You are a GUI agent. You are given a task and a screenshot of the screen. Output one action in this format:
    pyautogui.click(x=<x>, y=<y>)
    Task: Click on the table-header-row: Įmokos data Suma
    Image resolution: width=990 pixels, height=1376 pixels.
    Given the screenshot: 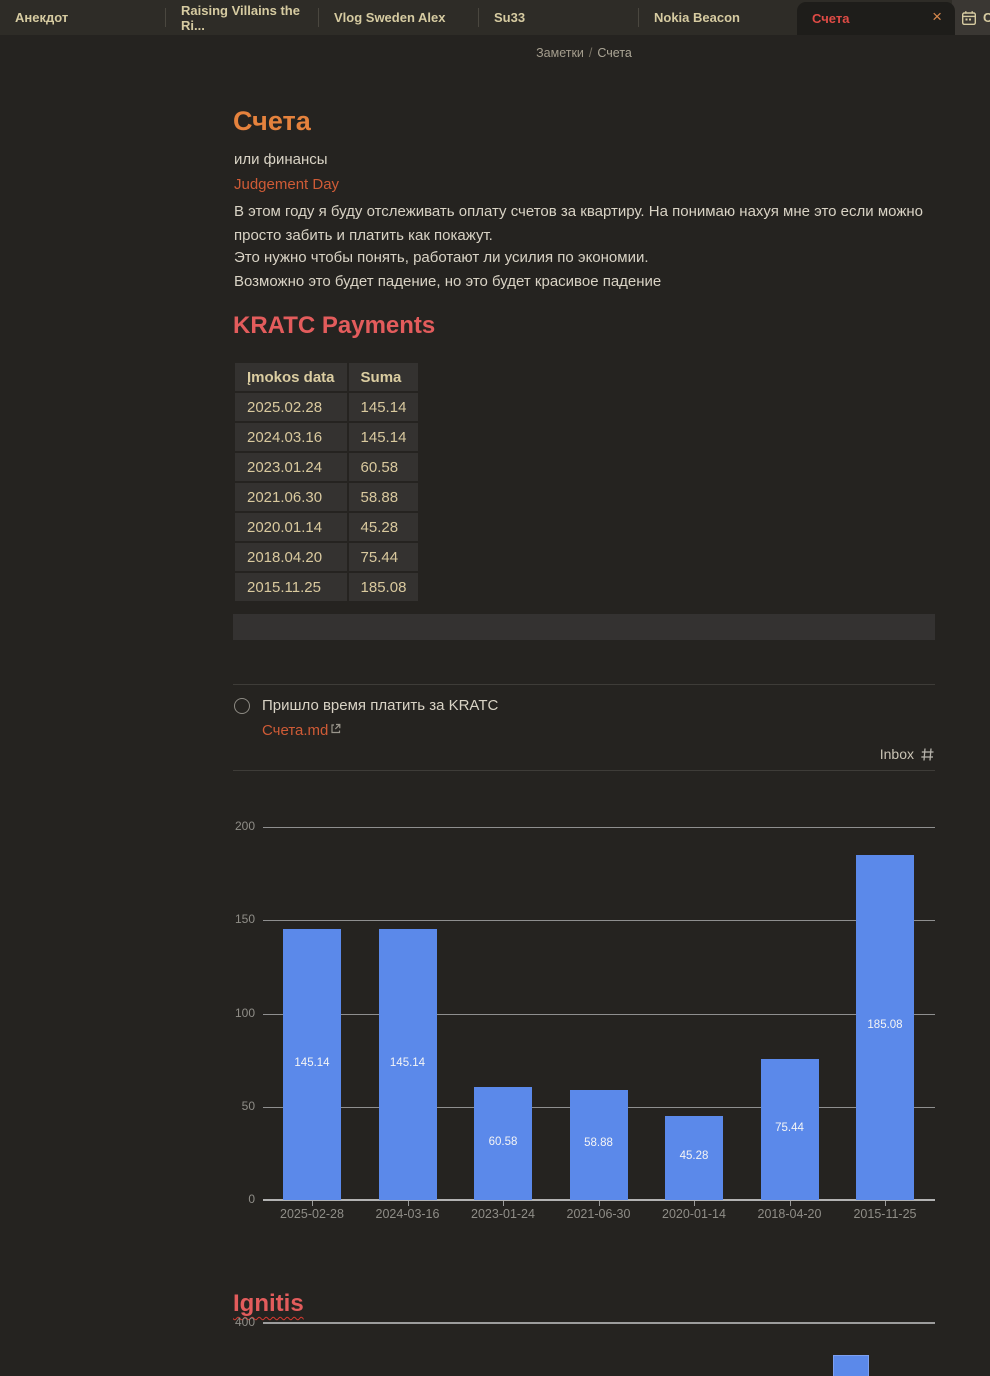 What is the action you would take?
    pyautogui.click(x=327, y=377)
    